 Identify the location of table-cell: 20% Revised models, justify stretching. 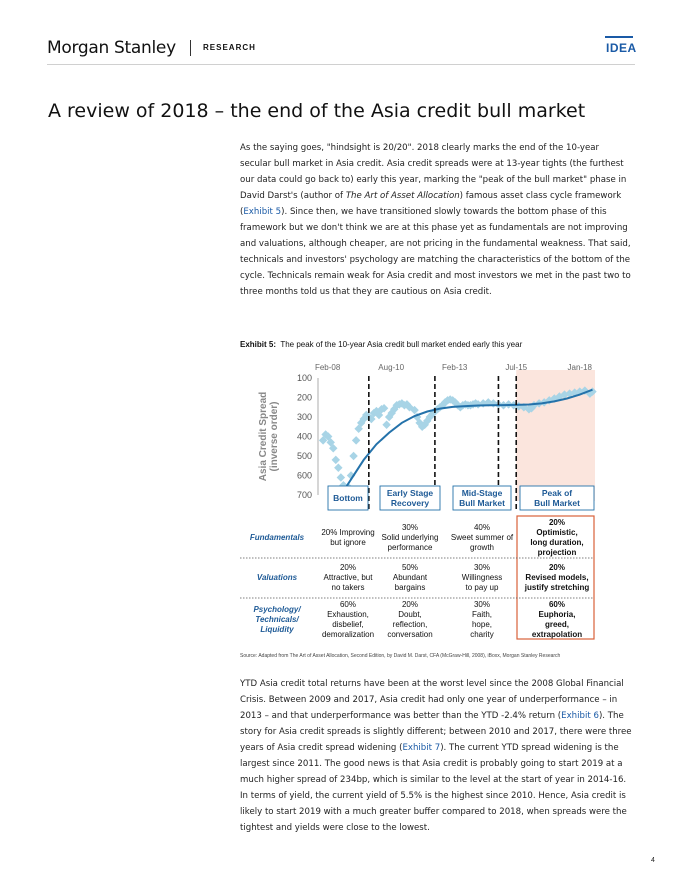
(557, 577).